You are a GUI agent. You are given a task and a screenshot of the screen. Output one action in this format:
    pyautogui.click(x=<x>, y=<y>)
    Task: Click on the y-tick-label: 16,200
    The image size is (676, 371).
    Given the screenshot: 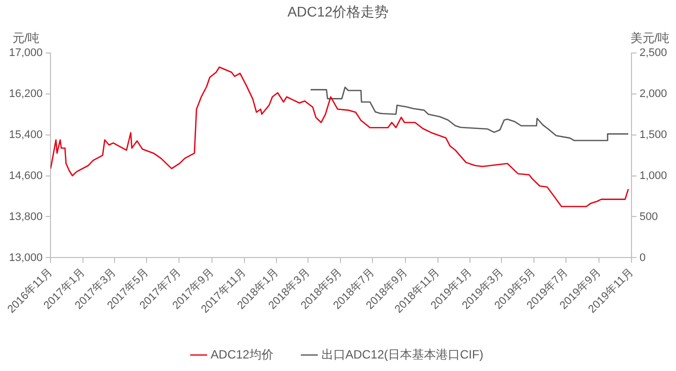 What is the action you would take?
    pyautogui.click(x=25, y=94)
    